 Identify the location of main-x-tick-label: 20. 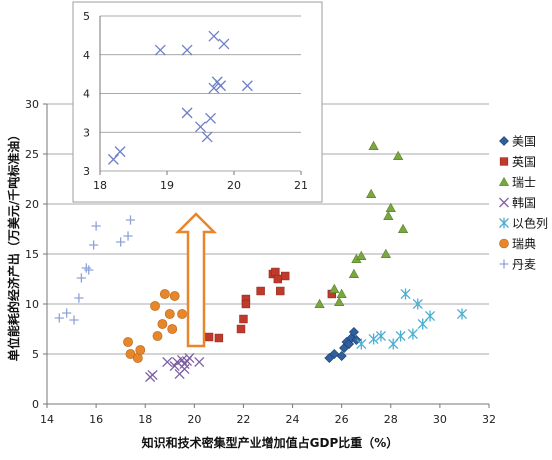
(194, 419).